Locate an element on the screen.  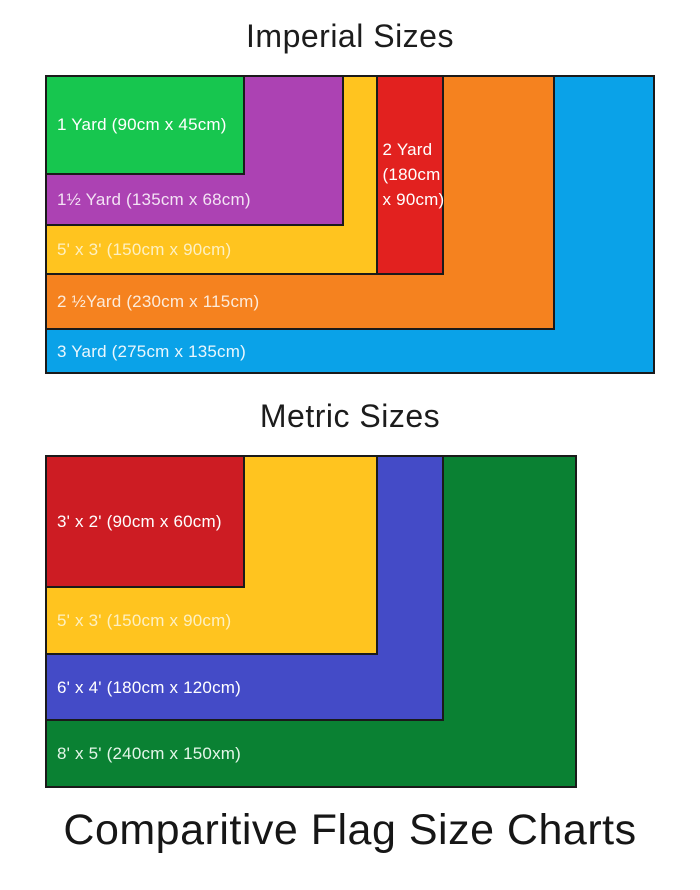
metric-flag-label-8x5: 8' x 5' (240cm x 150xm) is located at coordinates (149, 754).